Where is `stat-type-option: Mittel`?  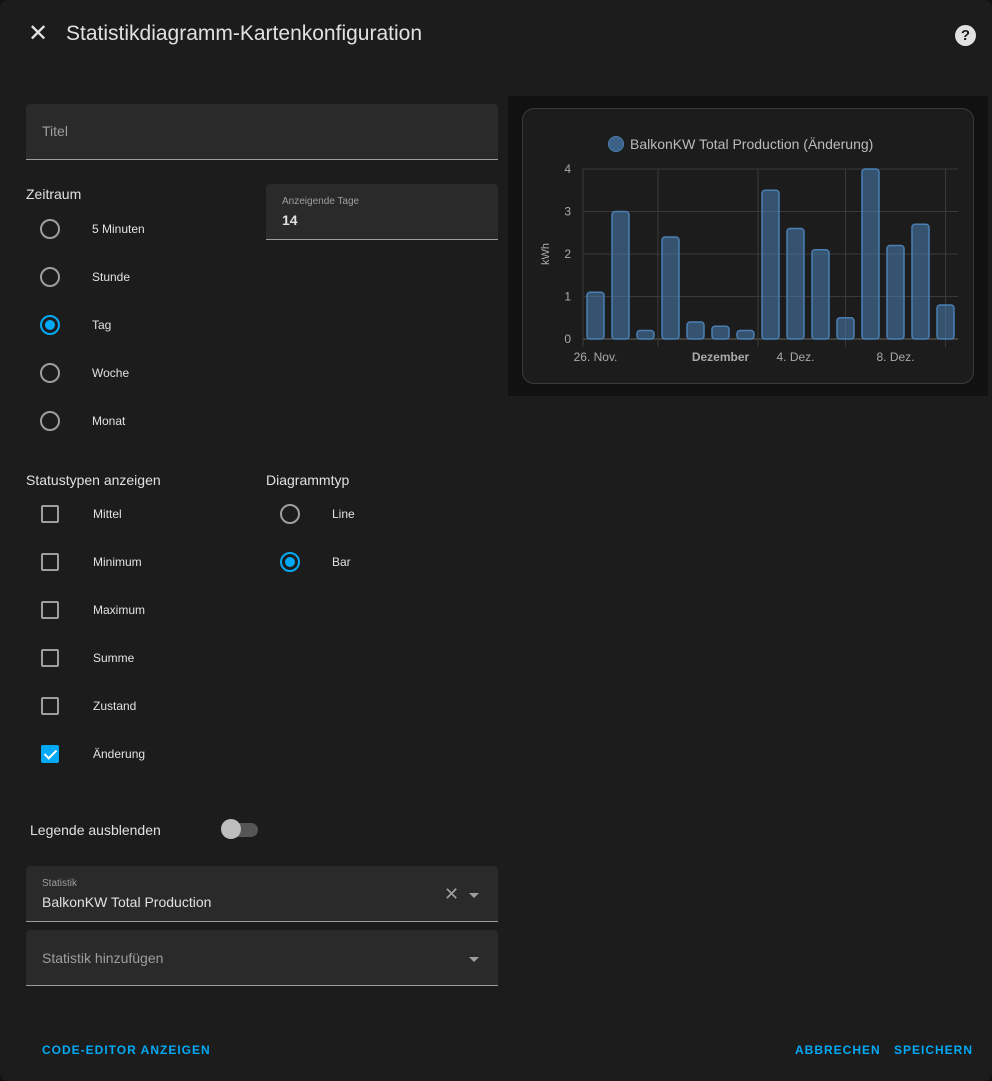 stat-type-option: Mittel is located at coordinates (93, 514).